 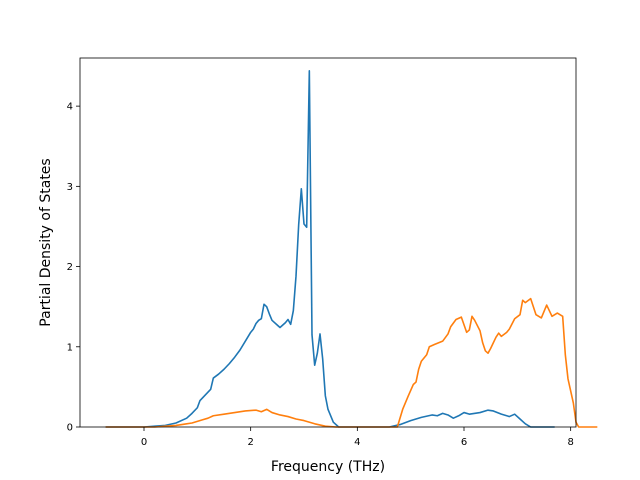 What do you see at coordinates (357, 442) in the screenshot?
I see `x-tick-label: 4` at bounding box center [357, 442].